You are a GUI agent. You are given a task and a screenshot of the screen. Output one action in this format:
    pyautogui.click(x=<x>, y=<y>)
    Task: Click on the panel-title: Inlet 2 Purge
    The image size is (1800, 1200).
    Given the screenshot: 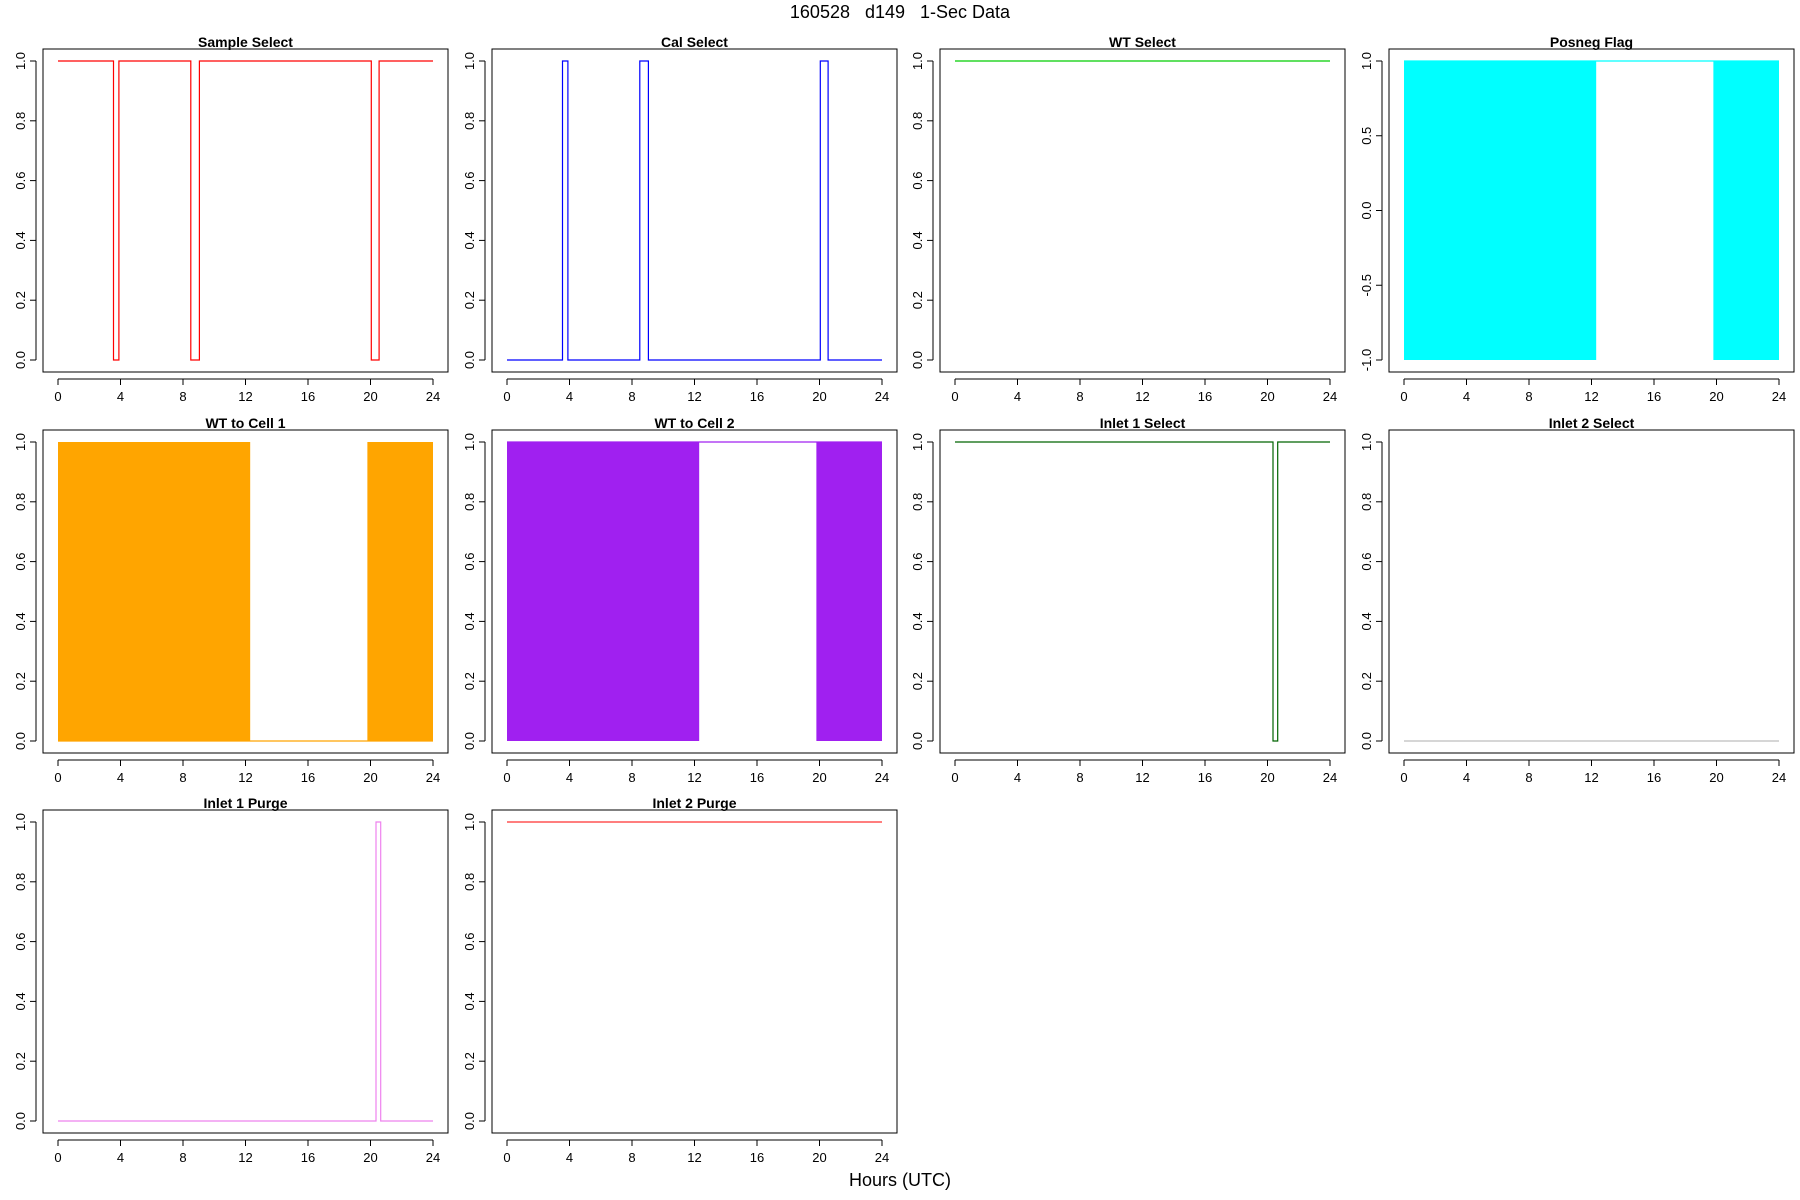 What is the action you would take?
    pyautogui.click(x=694, y=803)
    